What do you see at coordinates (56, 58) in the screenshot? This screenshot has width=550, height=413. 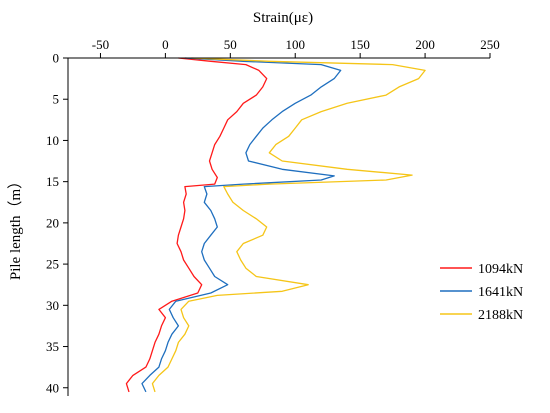 I see `y-tick-label: 0` at bounding box center [56, 58].